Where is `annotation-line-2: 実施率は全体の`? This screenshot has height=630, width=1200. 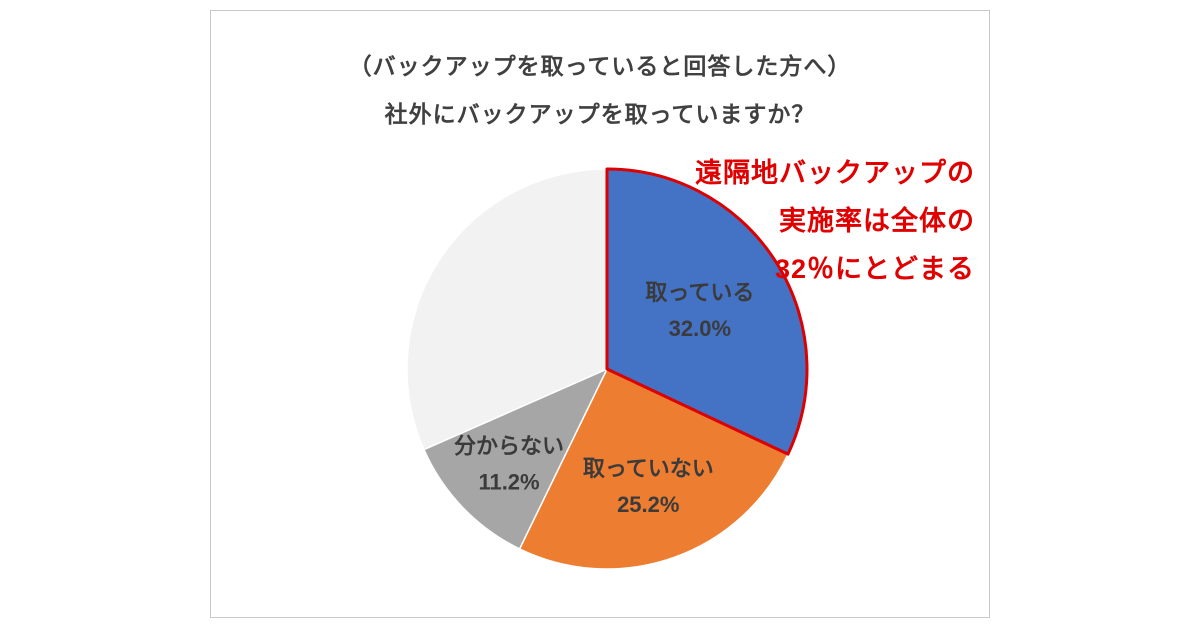
annotation-line-2: 実施率は全体の is located at coordinates (877, 221).